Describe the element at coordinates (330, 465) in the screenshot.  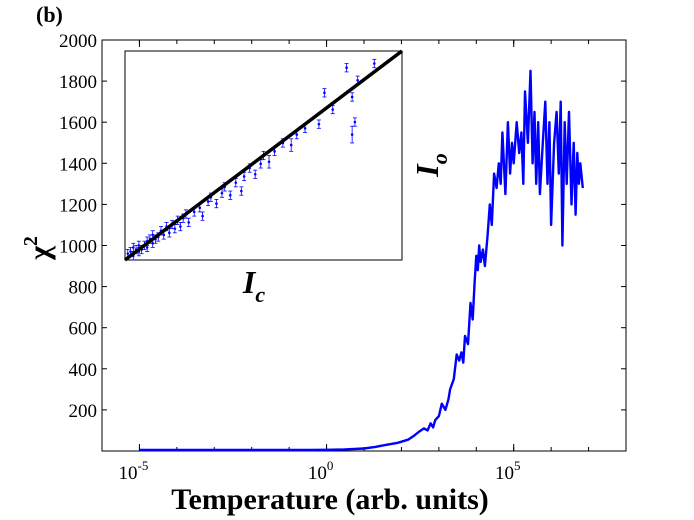
I see `x-tick-label-exponent: 0` at that location.